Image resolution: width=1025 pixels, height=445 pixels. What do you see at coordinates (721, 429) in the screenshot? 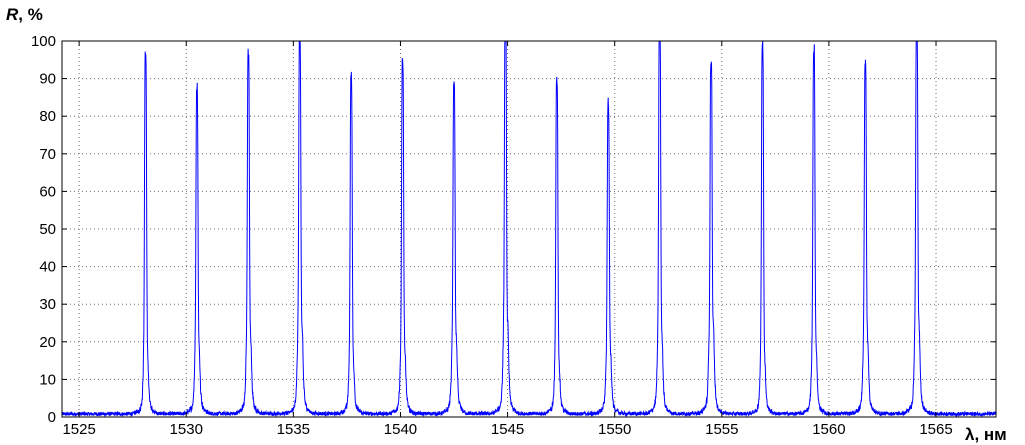
I see `x-tick-label: 1555` at bounding box center [721, 429].